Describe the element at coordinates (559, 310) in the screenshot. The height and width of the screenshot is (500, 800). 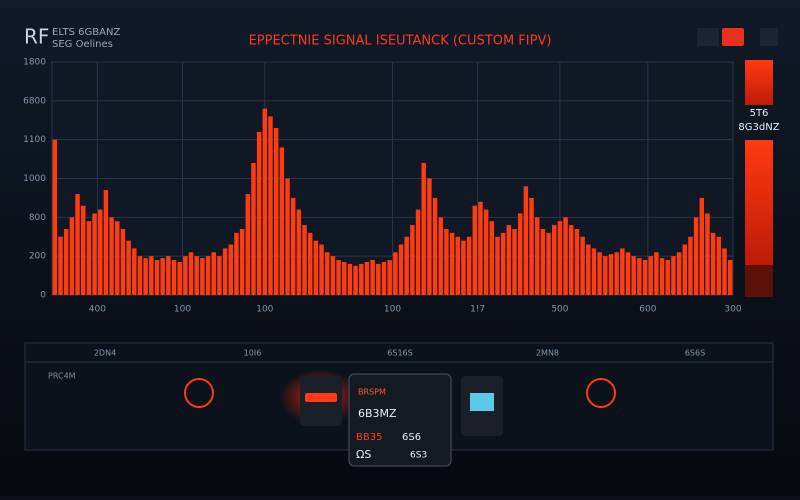
I see `x-tick-label: 500` at that location.